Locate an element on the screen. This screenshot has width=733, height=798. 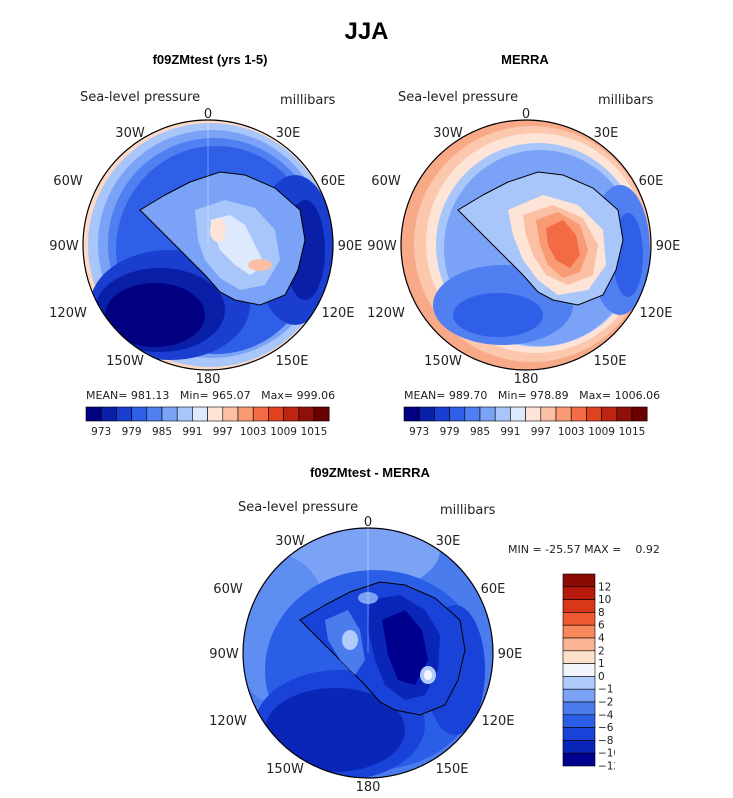
panel-1-lon-label: 180 is located at coordinates (208, 379).